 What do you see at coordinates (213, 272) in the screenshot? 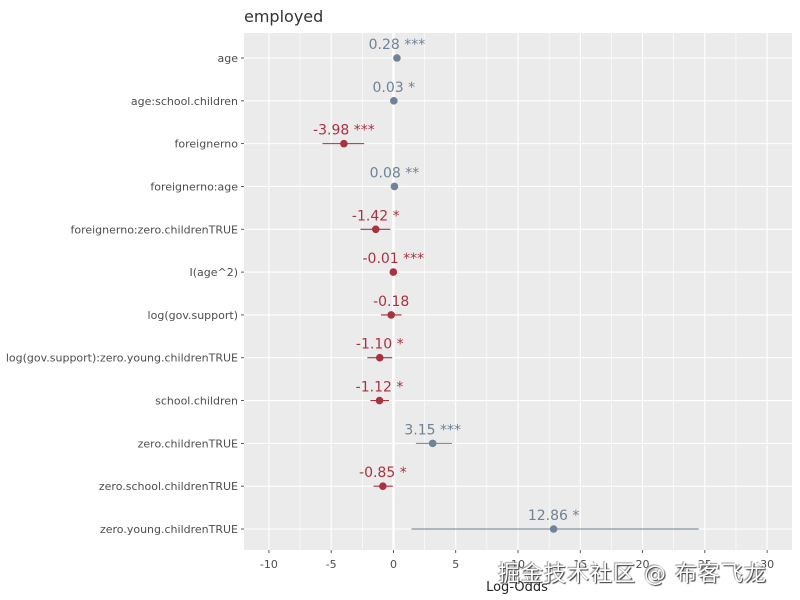
I see `y-tick-label: I(age^2)` at bounding box center [213, 272].